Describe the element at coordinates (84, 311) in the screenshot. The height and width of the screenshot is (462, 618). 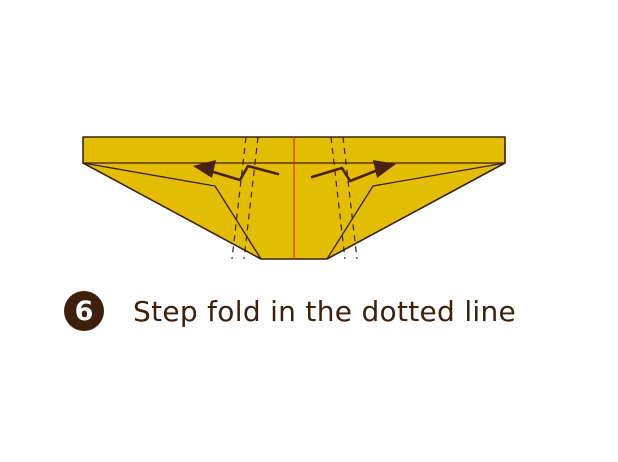
I see `step-number-badge: 6` at that location.